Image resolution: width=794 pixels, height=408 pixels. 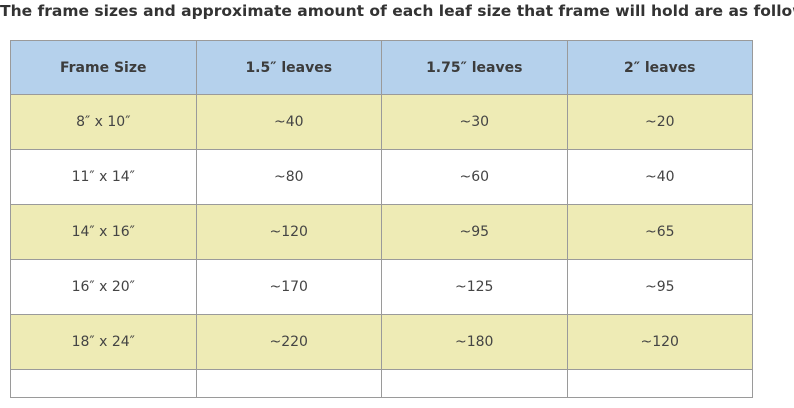 What do you see at coordinates (288, 122) in the screenshot?
I see `cell-1-5-leaves: ~40` at bounding box center [288, 122].